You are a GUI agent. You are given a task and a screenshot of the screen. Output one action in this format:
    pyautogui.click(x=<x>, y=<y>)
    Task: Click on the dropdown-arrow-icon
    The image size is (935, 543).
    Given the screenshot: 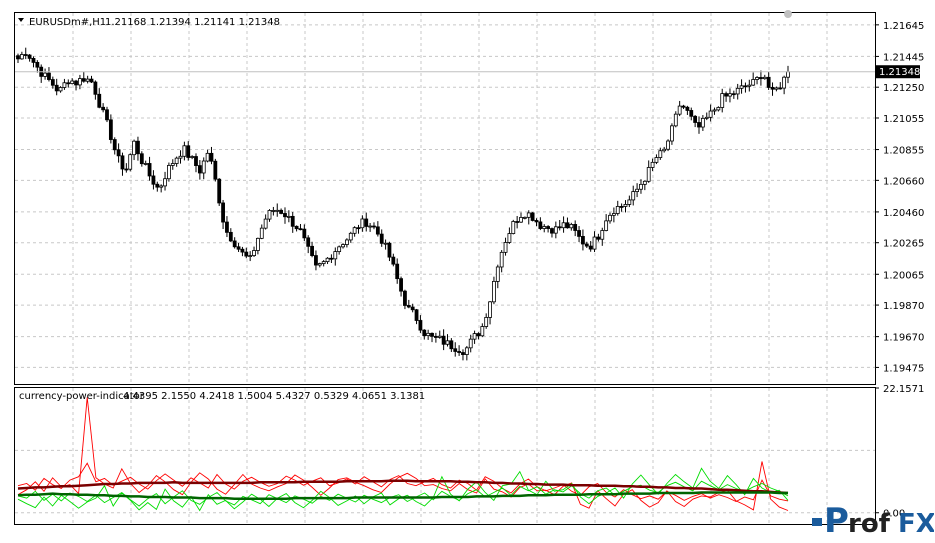 What is the action you would take?
    pyautogui.click(x=21, y=20)
    